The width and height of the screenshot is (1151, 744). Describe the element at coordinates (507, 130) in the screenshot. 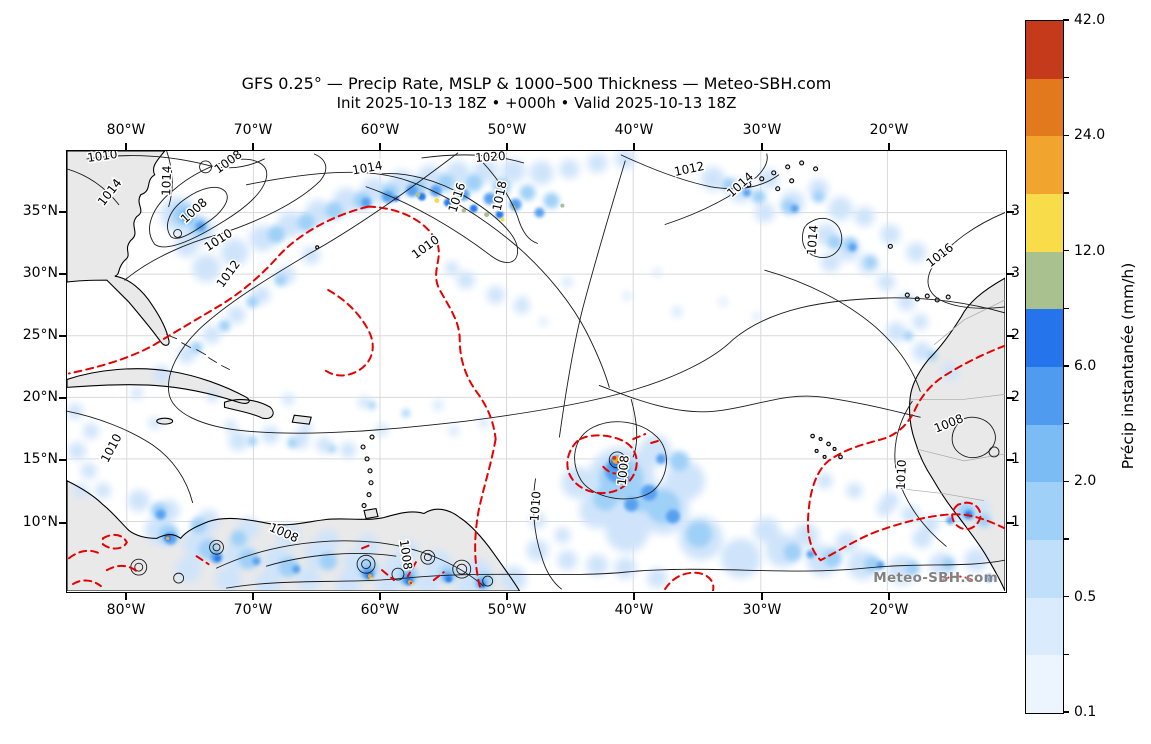

I see `lon-label-top: 50°W` at that location.